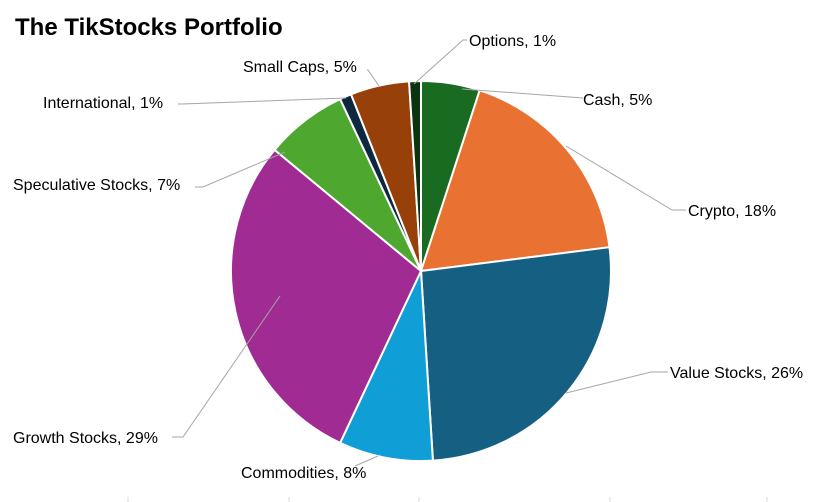  What do you see at coordinates (440, 62) in the screenshot?
I see `leader-line-options` at bounding box center [440, 62].